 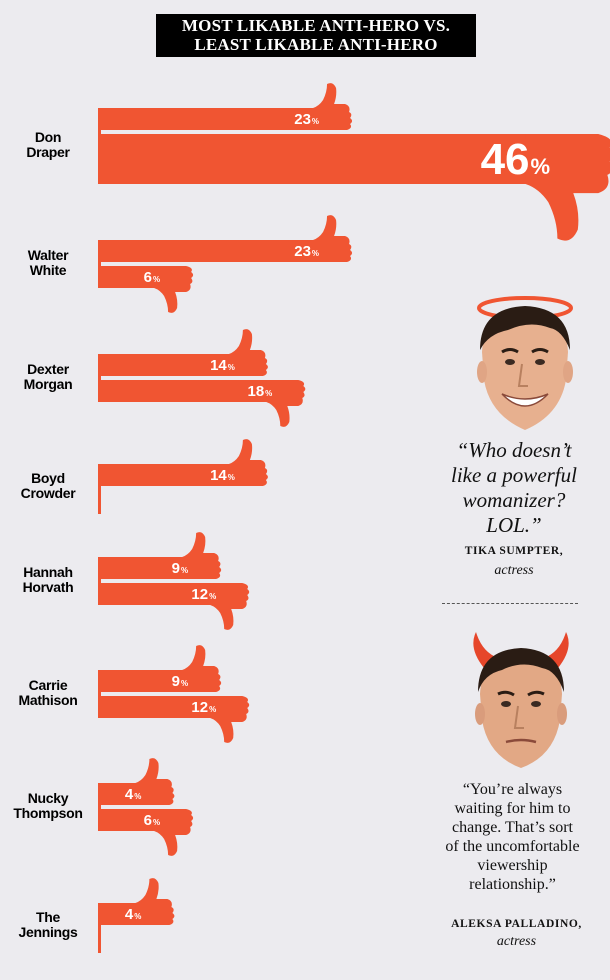 What do you see at coordinates (516, 941) in the screenshot?
I see `quote-2-role: actress` at bounding box center [516, 941].